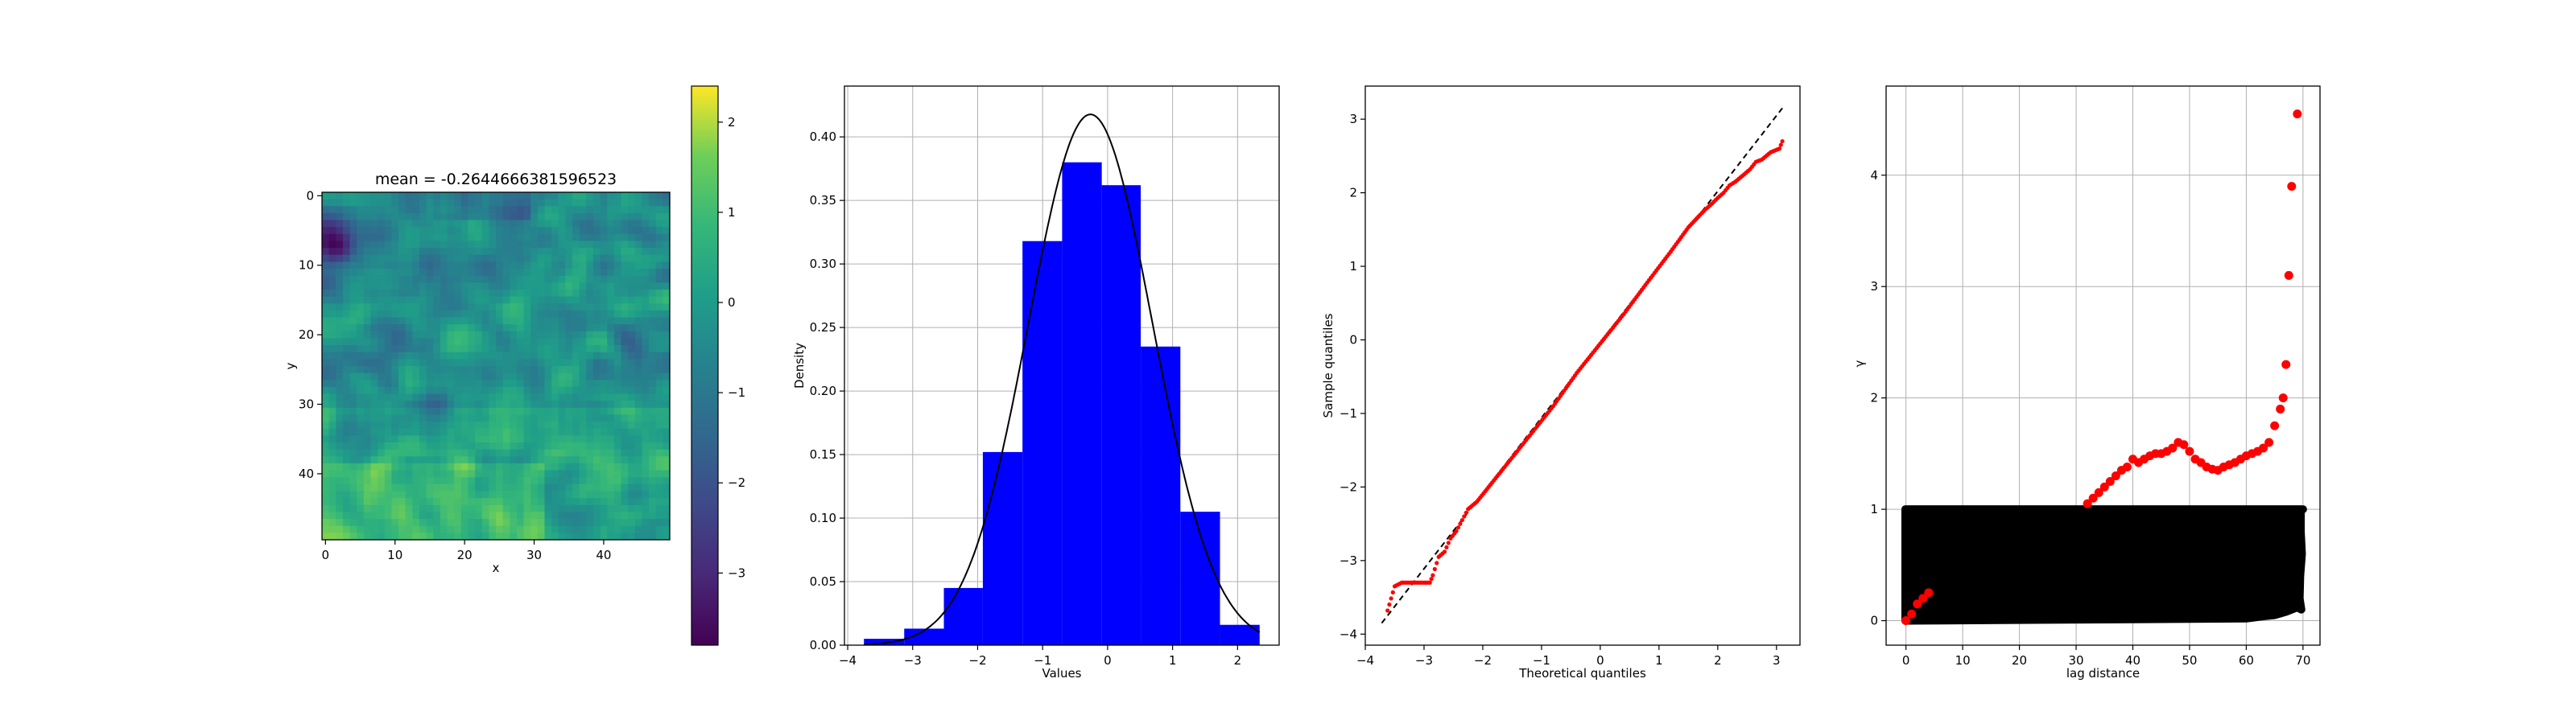 This screenshot has height=724, width=2576. I want to click on qq-point, so click(1465, 512).